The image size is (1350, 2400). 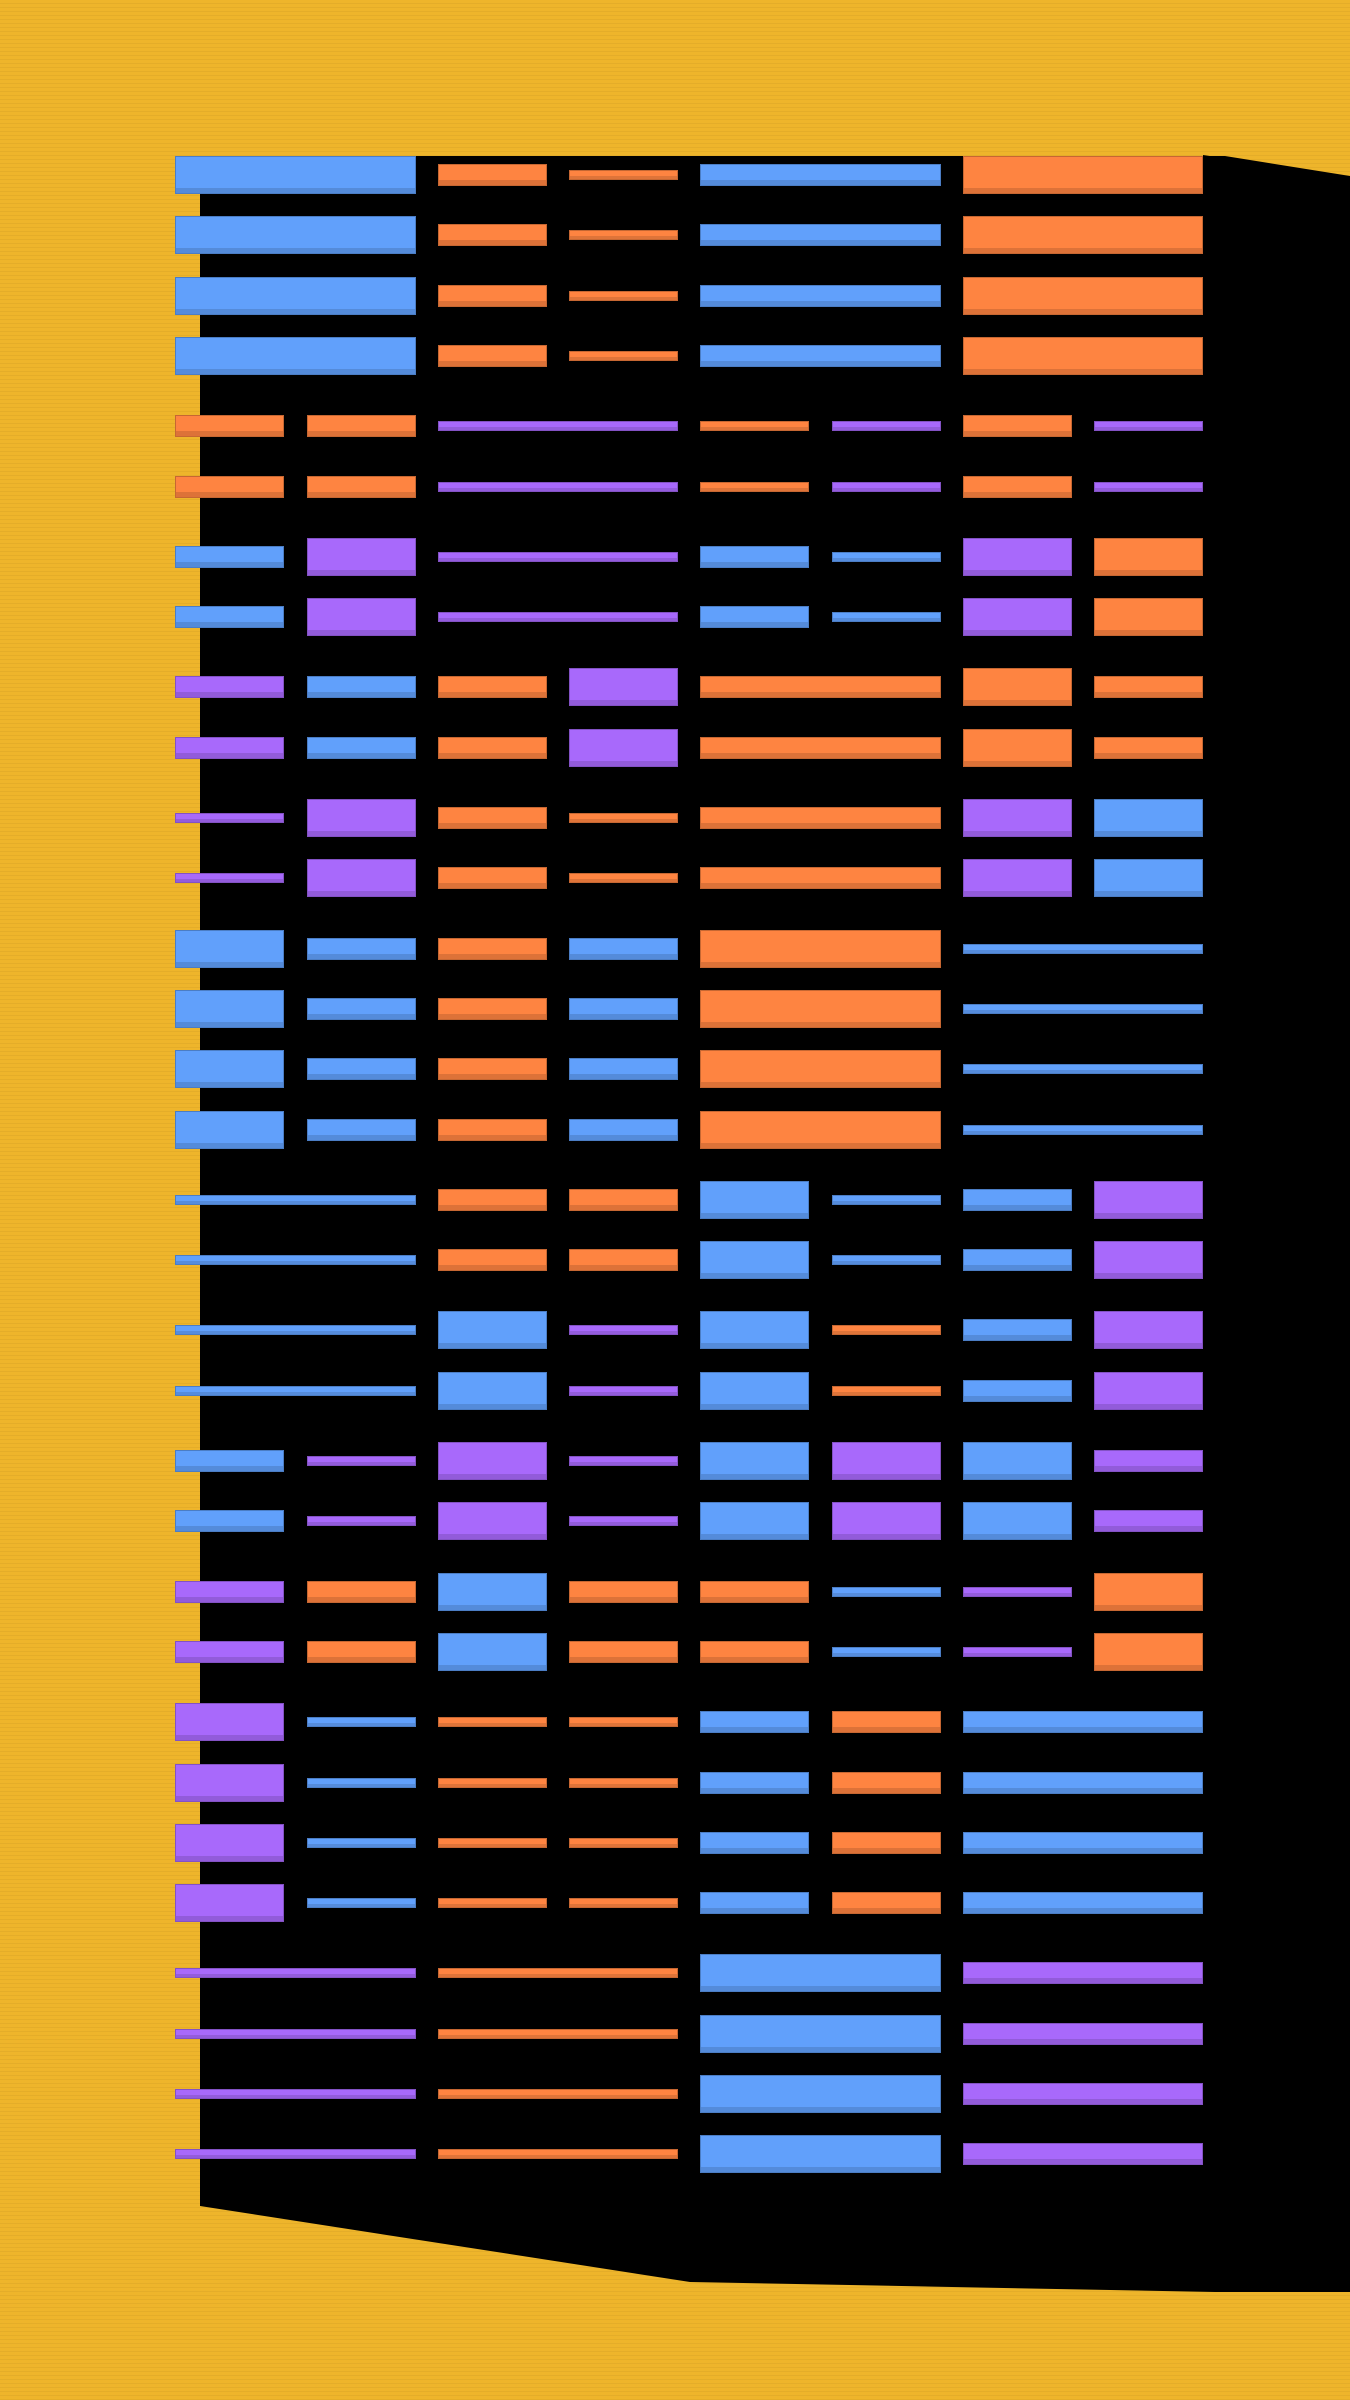 I want to click on diagonal-shadow-streak, so click(x=380, y=1950).